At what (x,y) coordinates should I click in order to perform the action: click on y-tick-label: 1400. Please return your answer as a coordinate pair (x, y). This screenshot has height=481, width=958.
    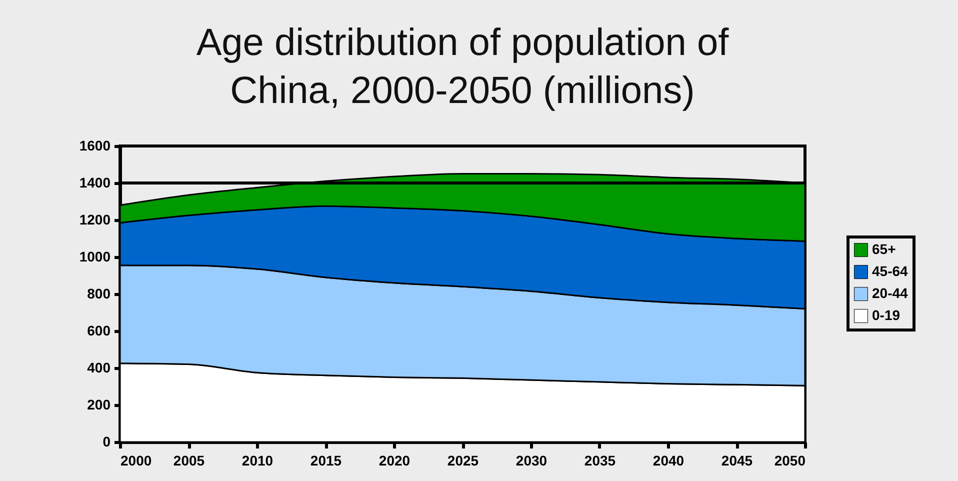
    Looking at the image, I should click on (95, 182).